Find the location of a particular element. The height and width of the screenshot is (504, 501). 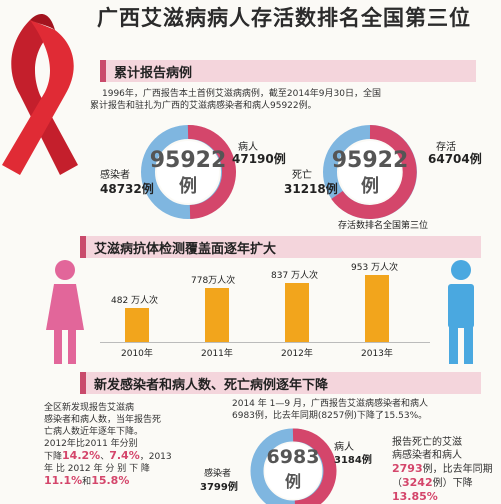

chart-baseline is located at coordinates (265, 342).